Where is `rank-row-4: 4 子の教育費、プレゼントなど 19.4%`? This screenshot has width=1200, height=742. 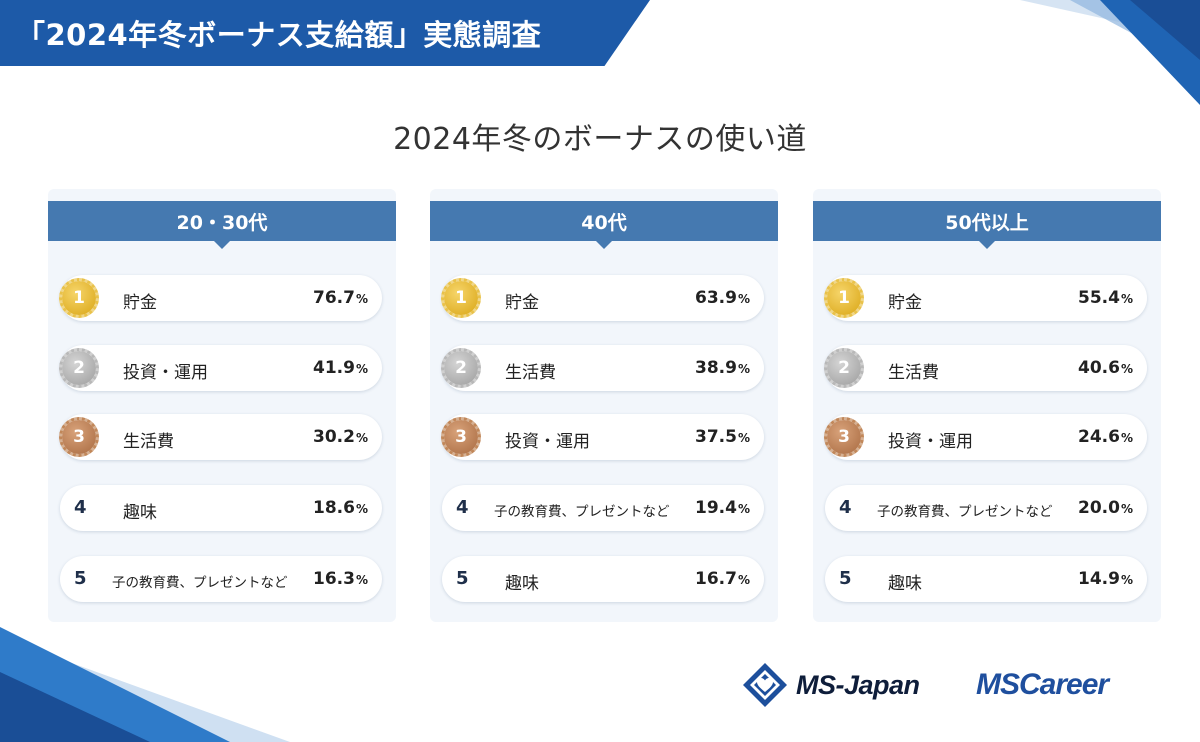 rank-row-4: 4 子の教育費、プレゼントなど 19.4% is located at coordinates (603, 508).